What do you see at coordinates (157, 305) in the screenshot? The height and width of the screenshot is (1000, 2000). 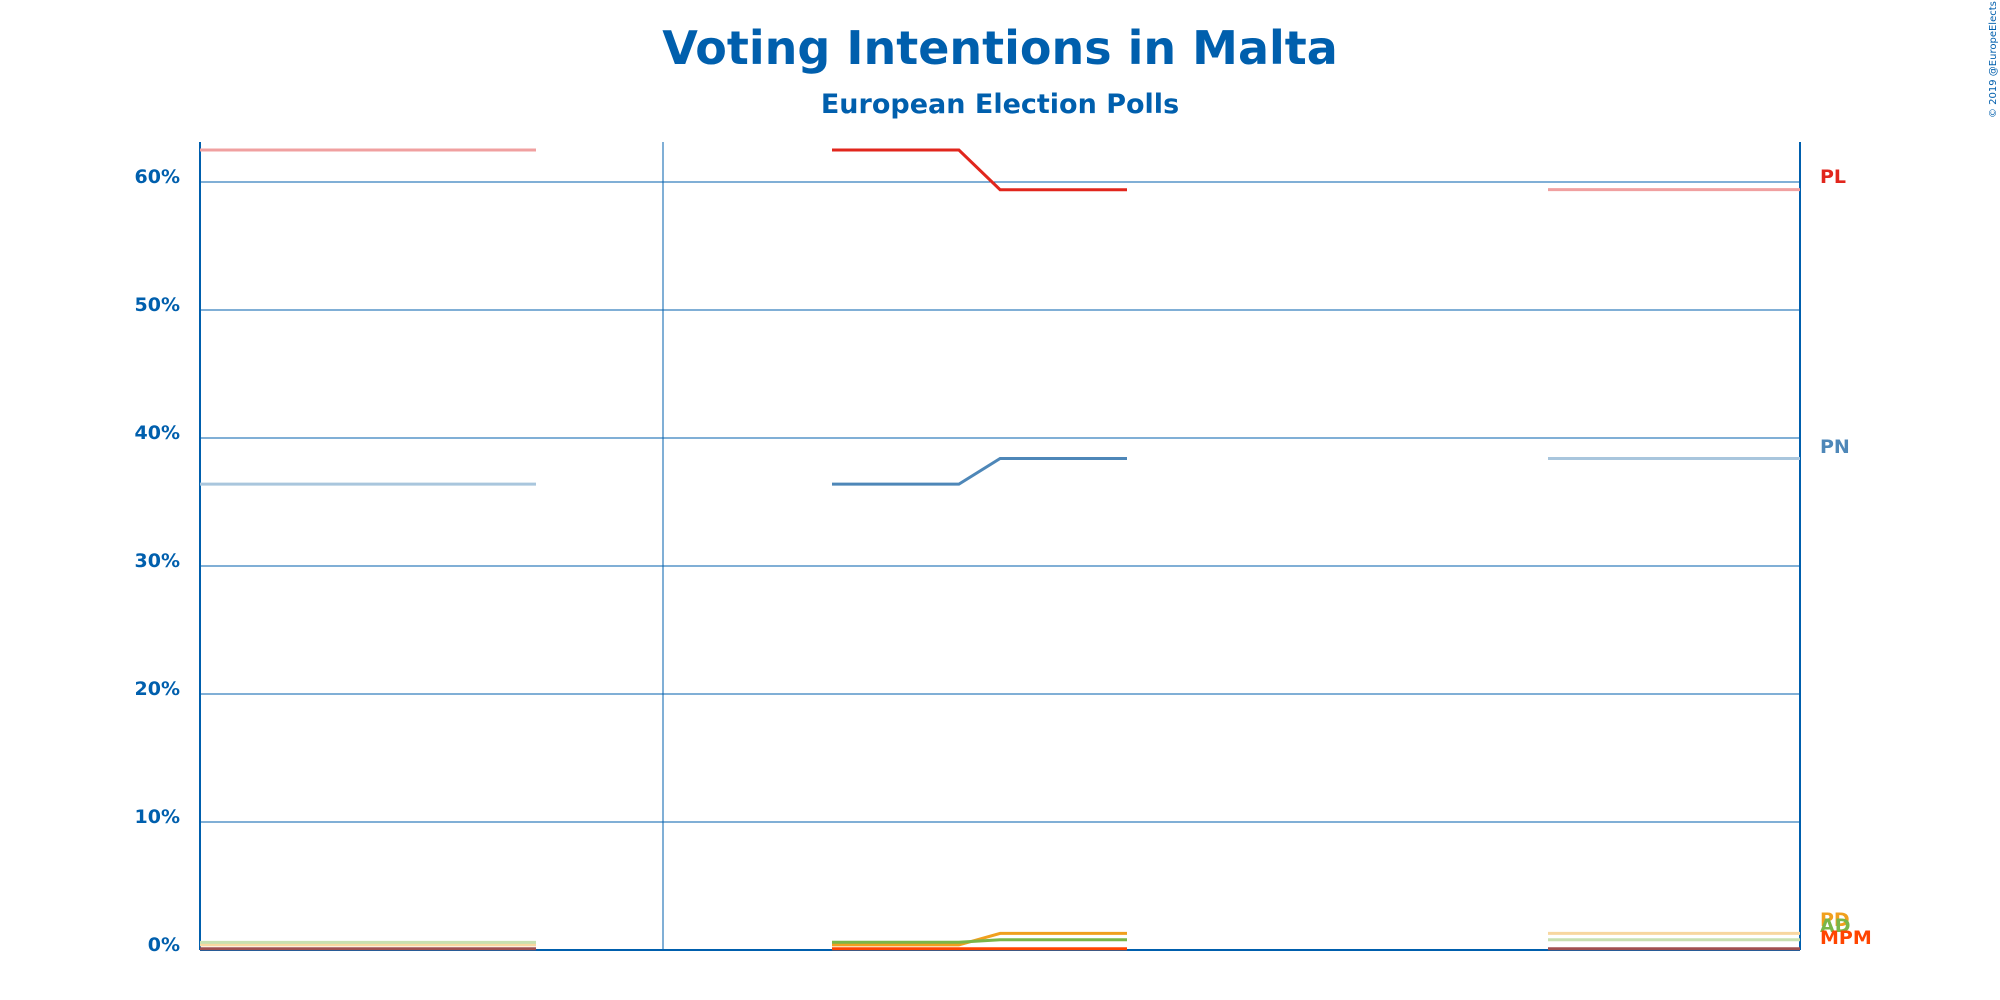 I see `y-tick-label: 50%` at bounding box center [157, 305].